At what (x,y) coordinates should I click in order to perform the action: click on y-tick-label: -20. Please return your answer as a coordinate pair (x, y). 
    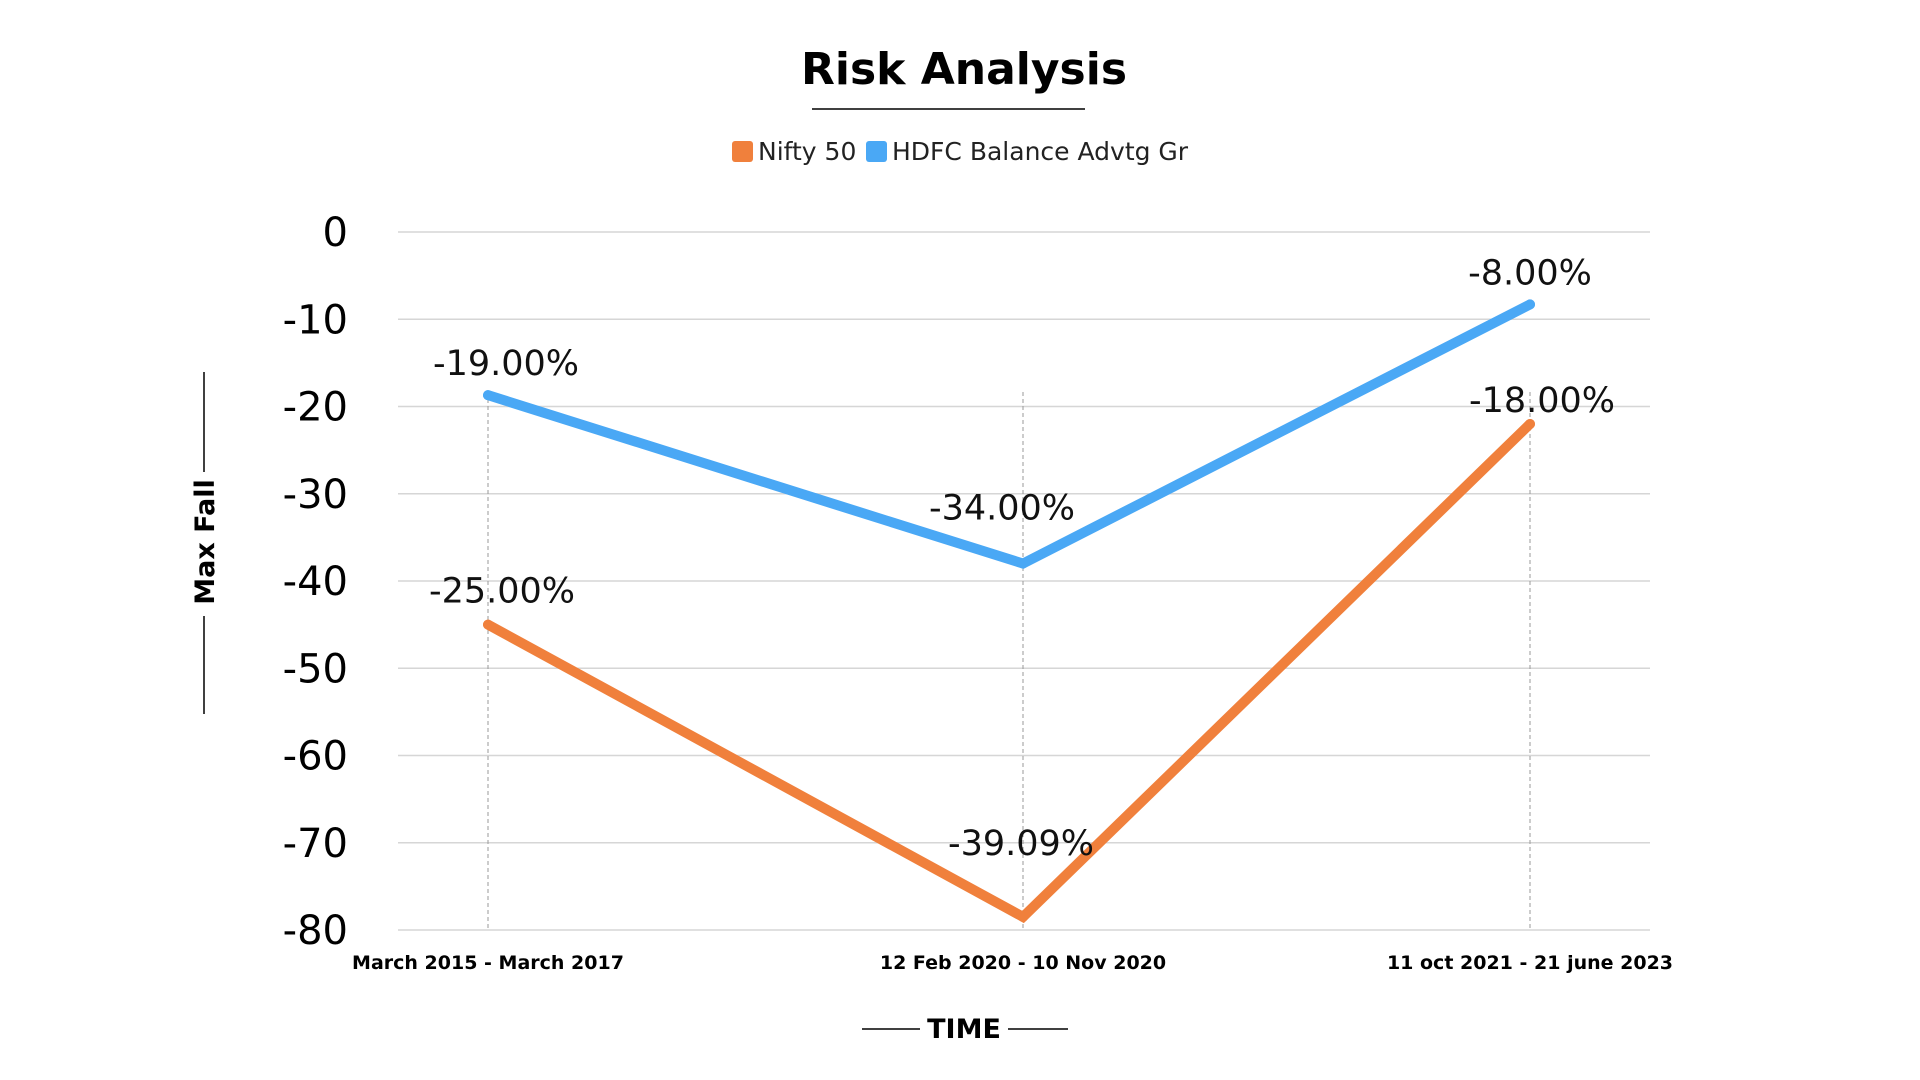
    Looking at the image, I should click on (315, 408).